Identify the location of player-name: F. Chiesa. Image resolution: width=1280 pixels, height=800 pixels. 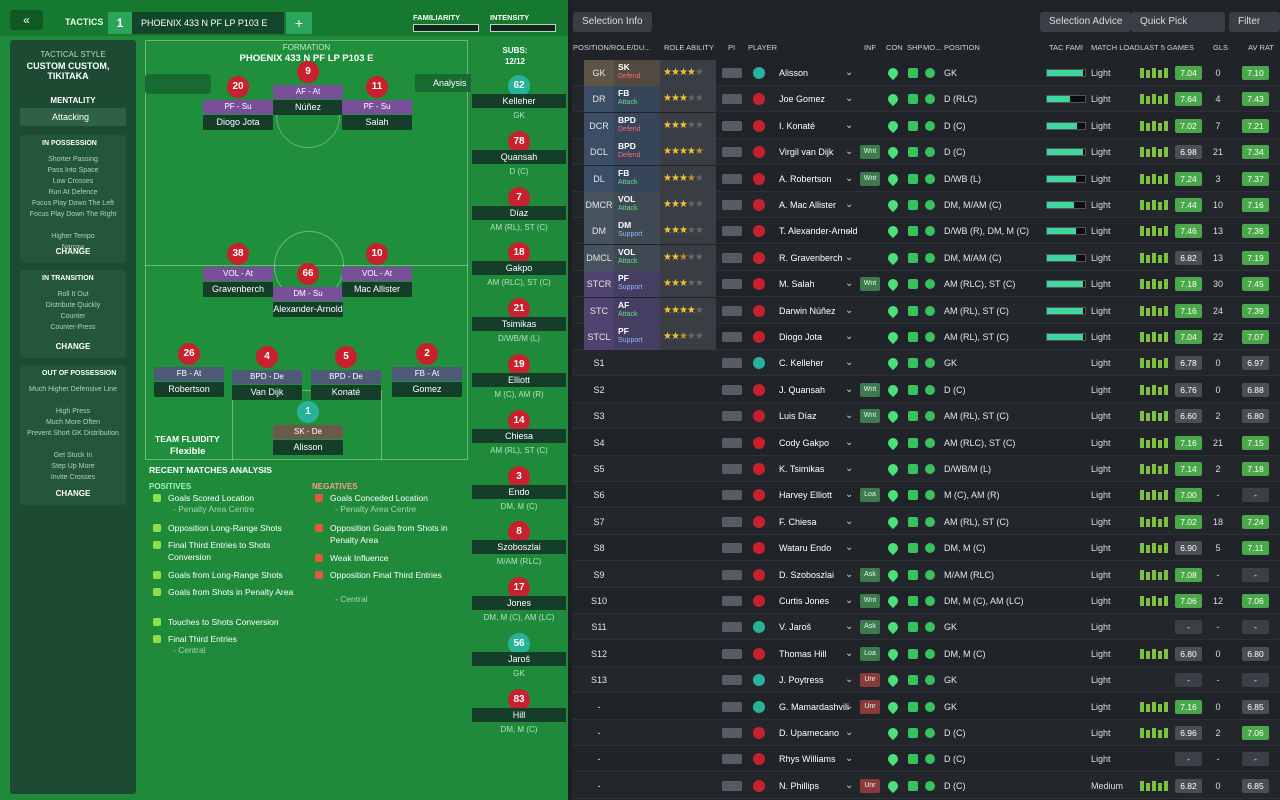
(798, 521).